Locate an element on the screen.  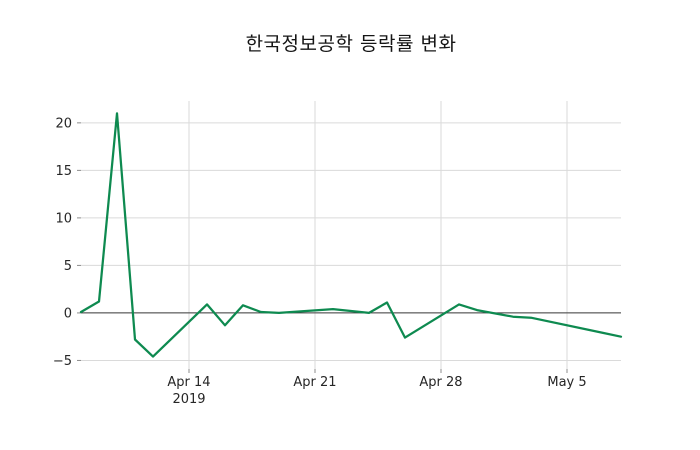
y-tick-label: 5 is located at coordinates (68, 266).